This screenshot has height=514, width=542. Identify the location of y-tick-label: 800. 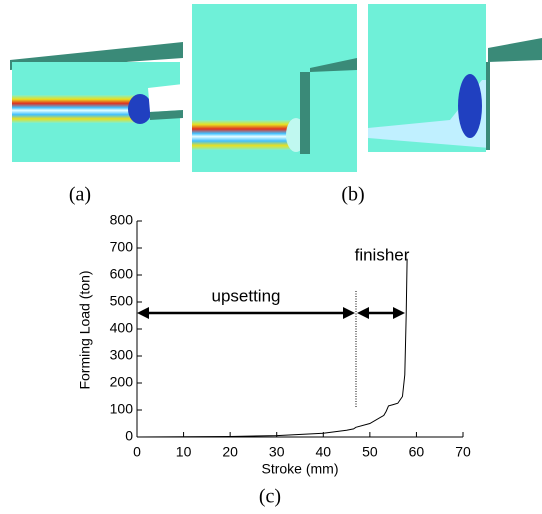
(122, 220).